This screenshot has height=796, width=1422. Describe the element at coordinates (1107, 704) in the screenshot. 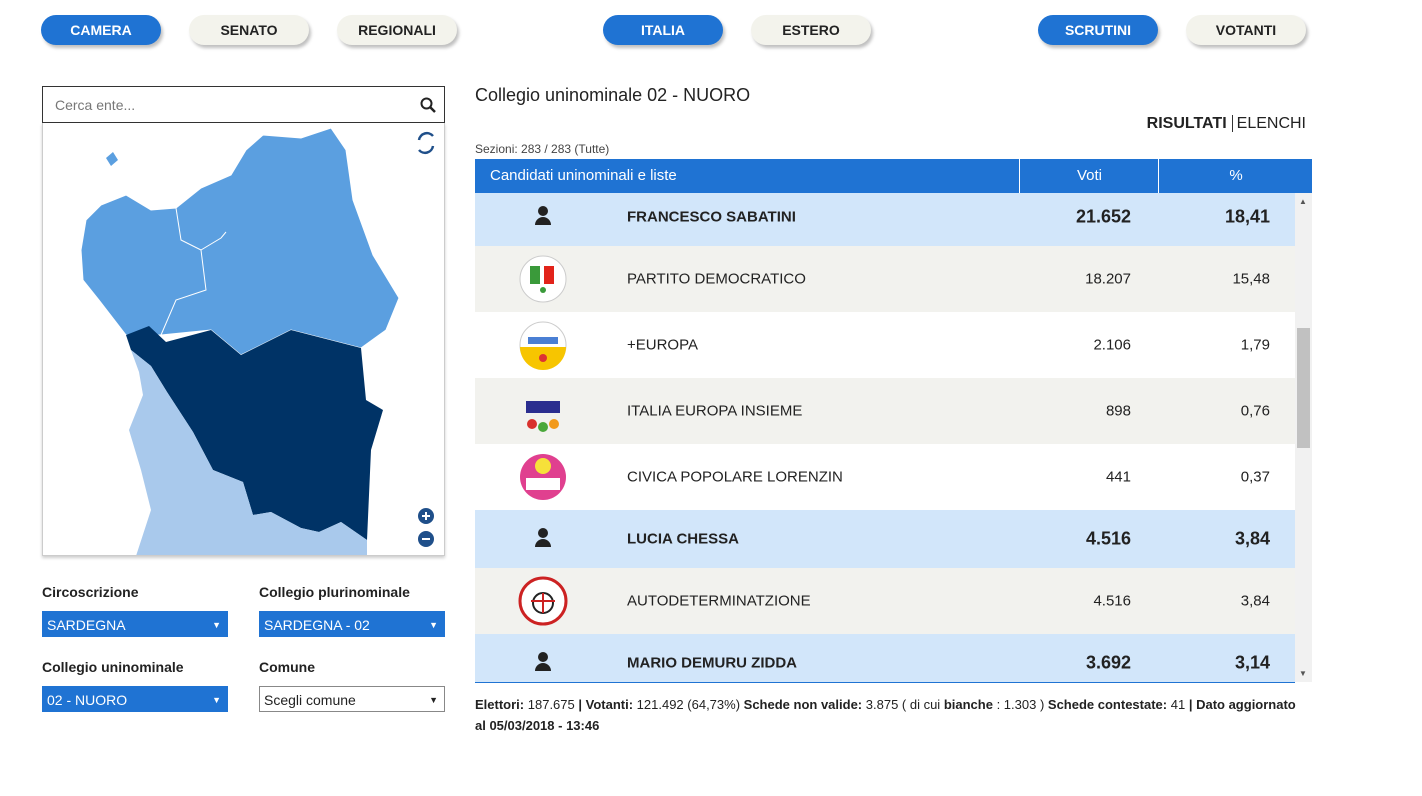

I see `footer-label: Schede contestate:` at that location.